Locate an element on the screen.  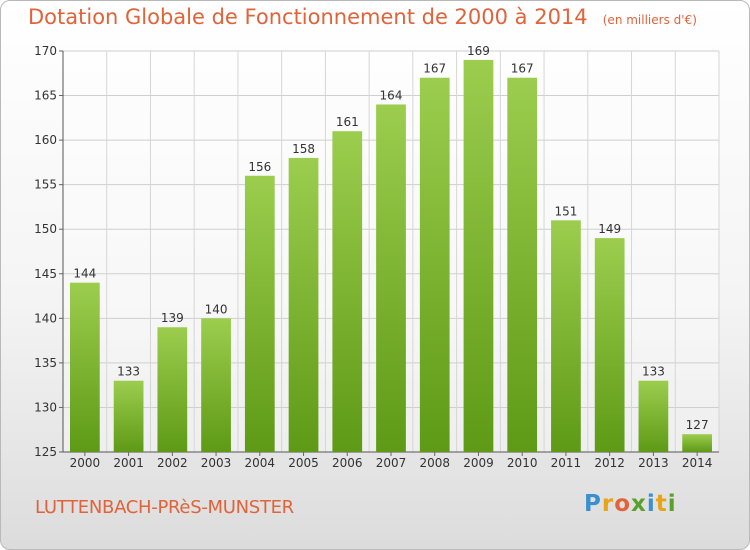
y-tick-label: 130 is located at coordinates (45, 407).